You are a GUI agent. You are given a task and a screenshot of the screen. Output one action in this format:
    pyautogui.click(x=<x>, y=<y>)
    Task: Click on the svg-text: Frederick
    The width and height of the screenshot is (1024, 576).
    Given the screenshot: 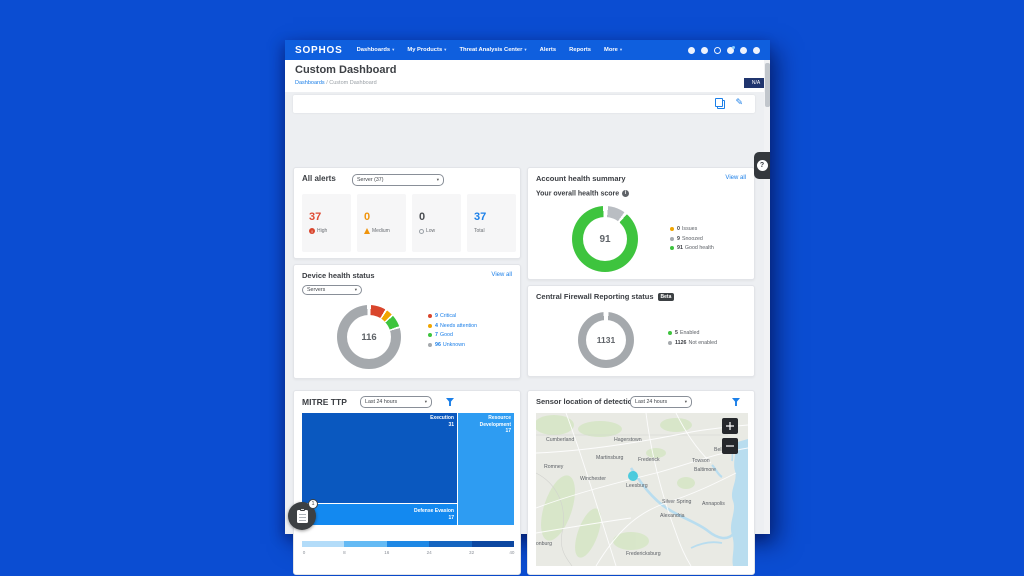 What is the action you would take?
    pyautogui.click(x=649, y=460)
    